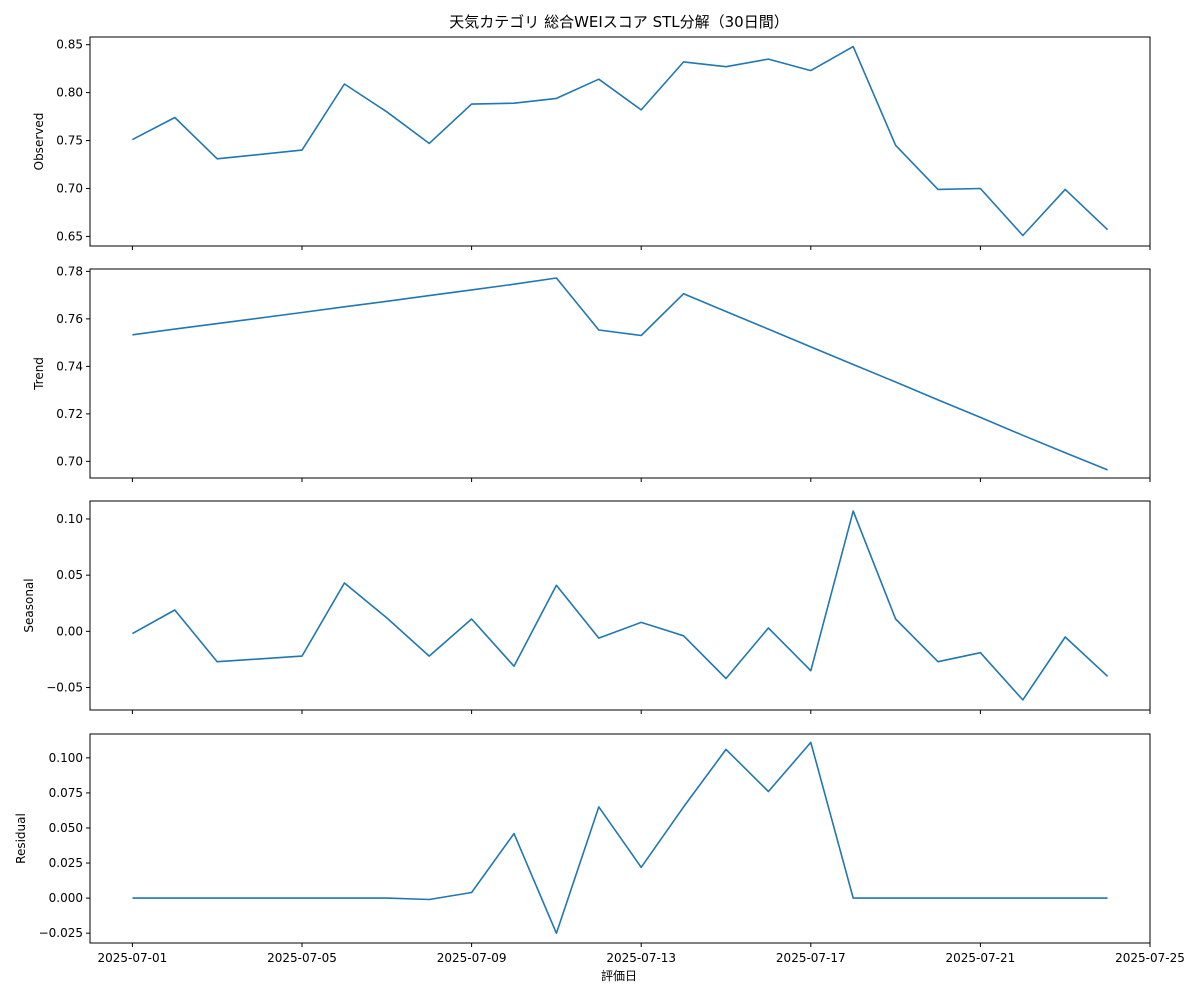 The width and height of the screenshot is (1200, 1004). What do you see at coordinates (69, 319) in the screenshot?
I see `trend-y-tick-label: 0.76` at bounding box center [69, 319].